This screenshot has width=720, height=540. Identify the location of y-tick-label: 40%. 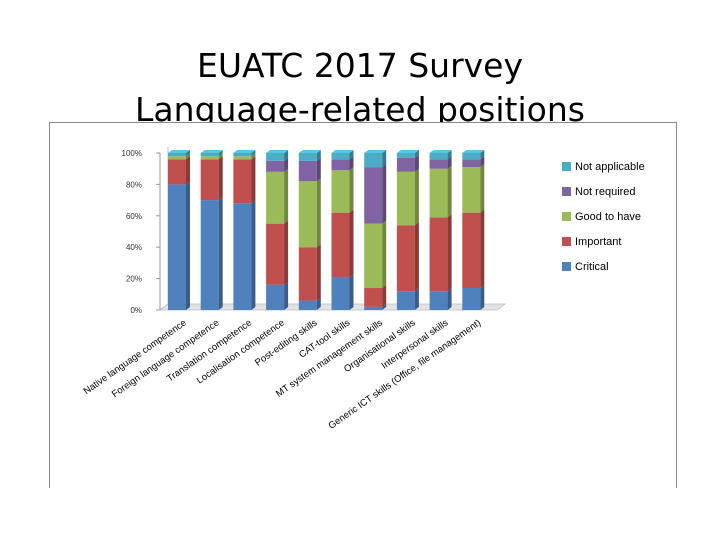
(134, 247).